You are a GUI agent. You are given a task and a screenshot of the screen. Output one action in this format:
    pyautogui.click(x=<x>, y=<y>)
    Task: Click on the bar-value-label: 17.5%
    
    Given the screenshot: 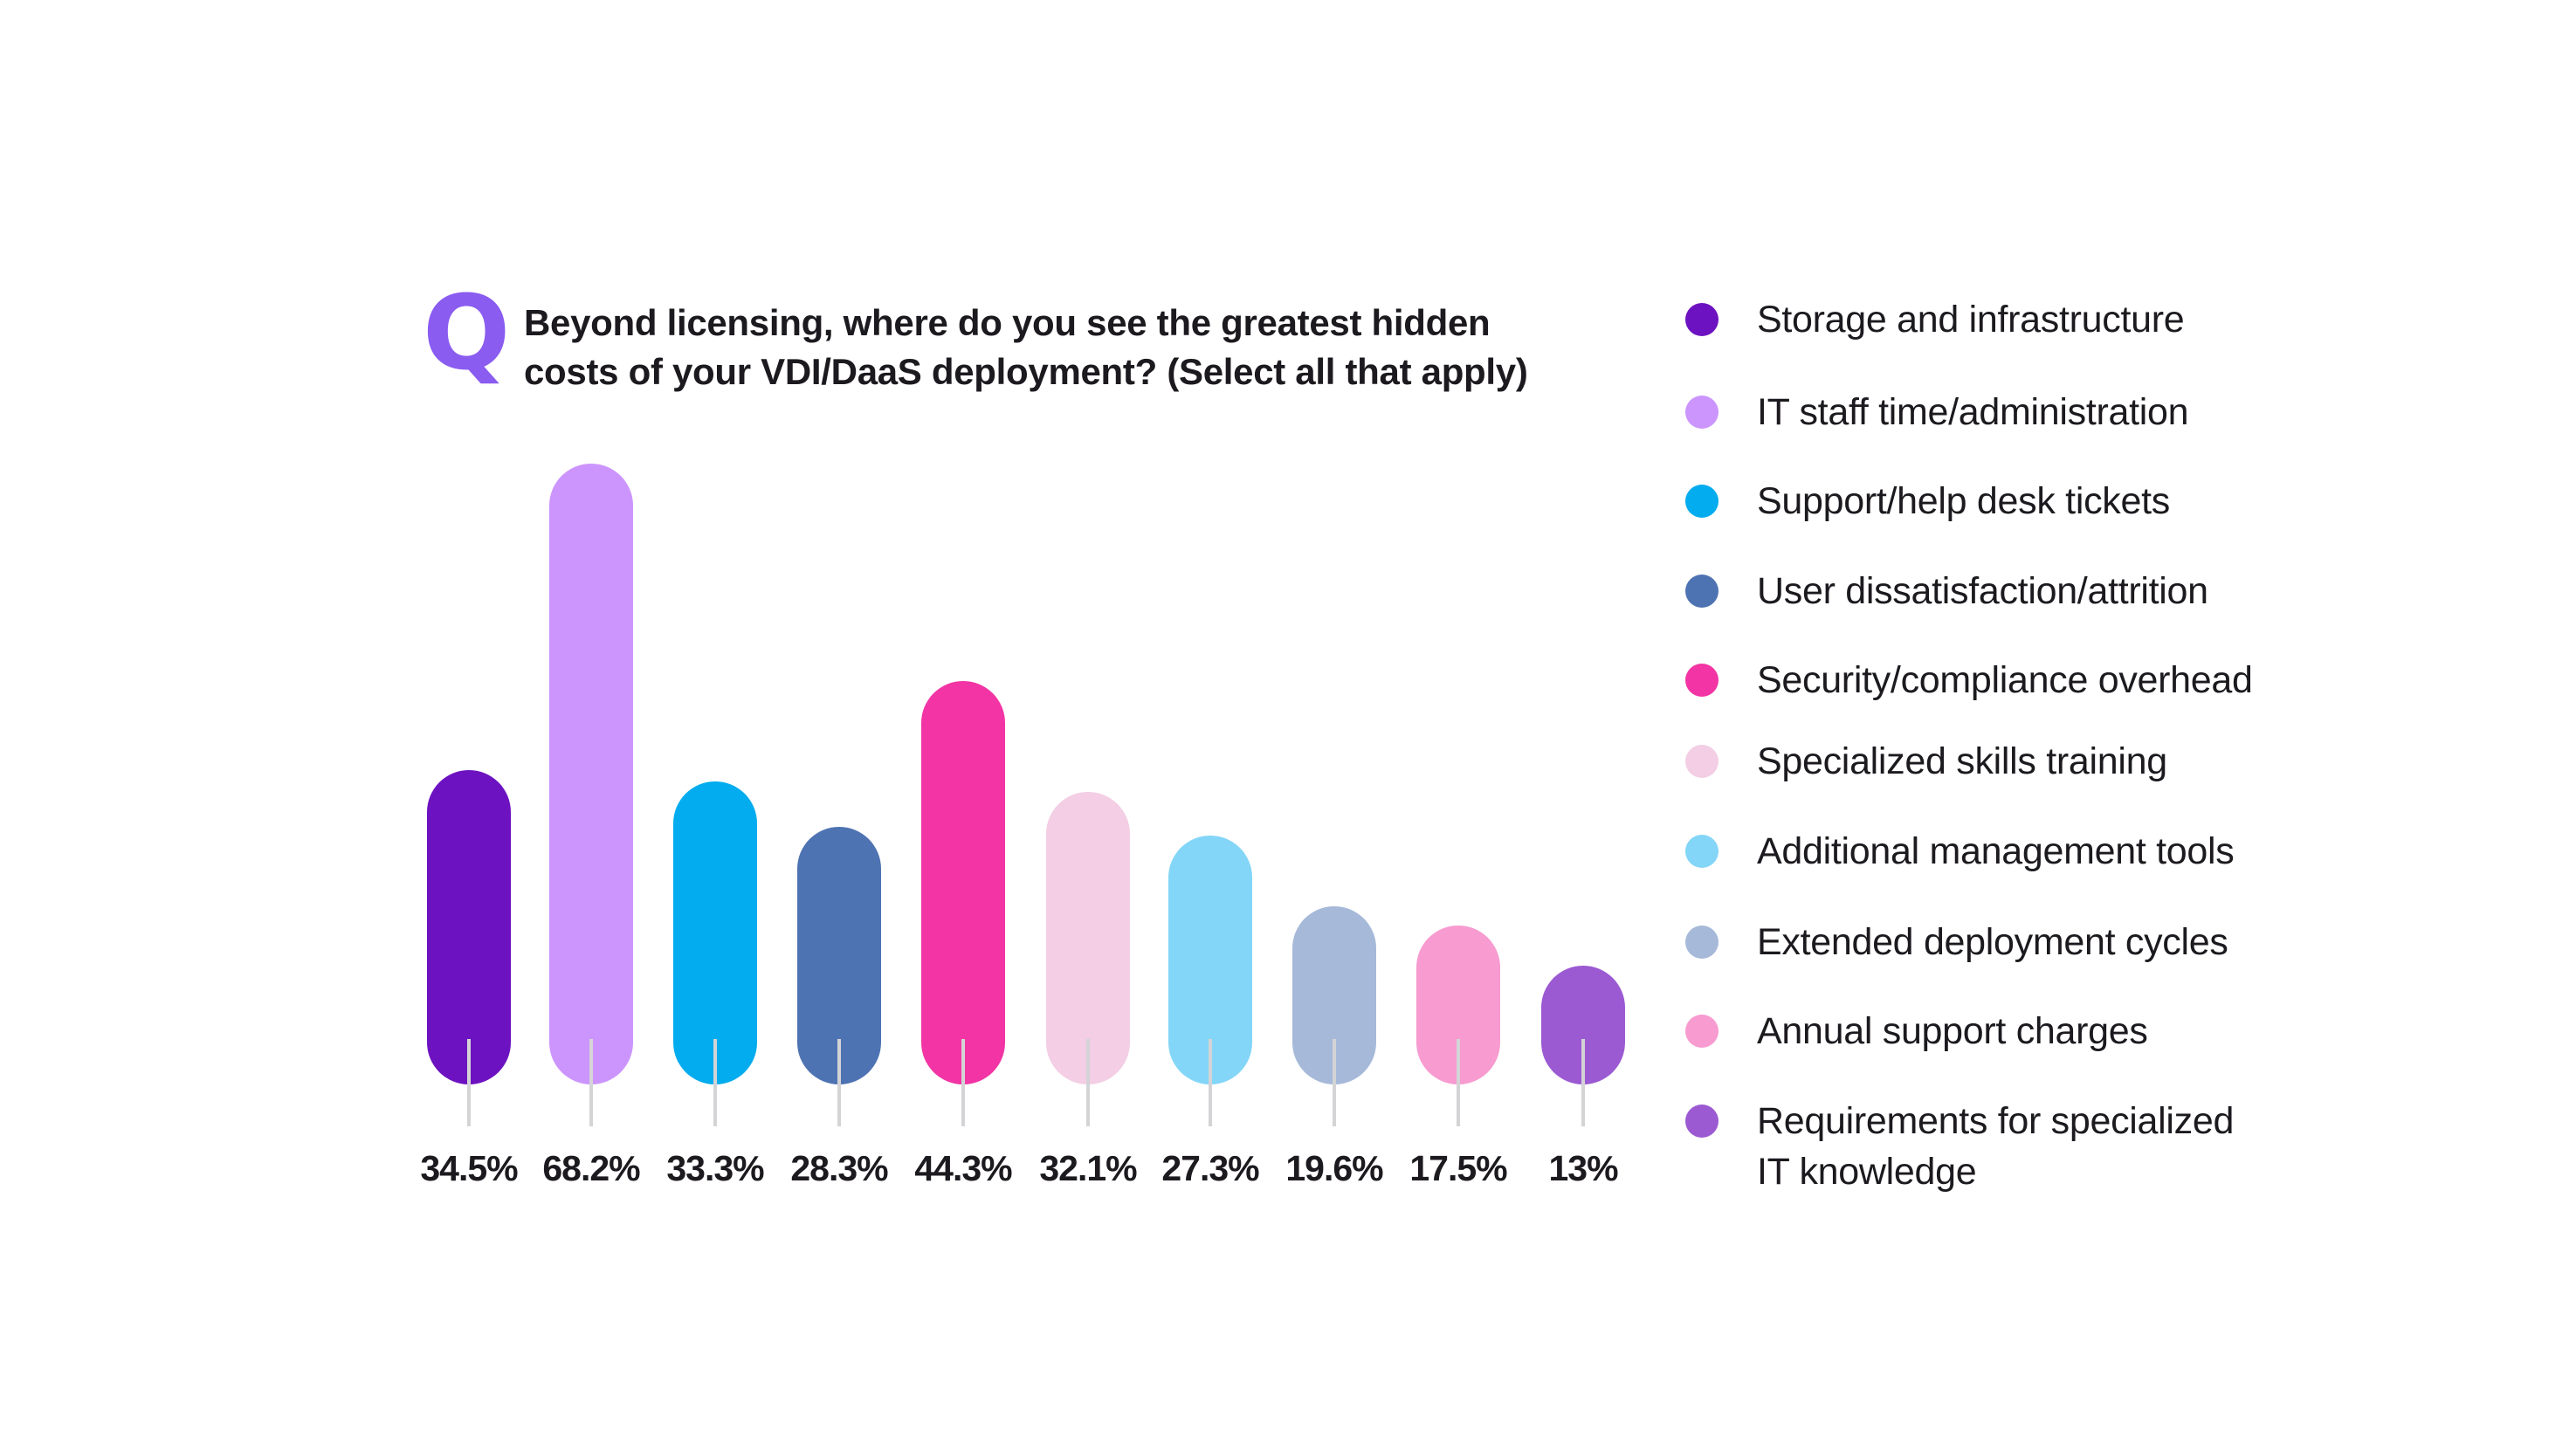 What is the action you would take?
    pyautogui.click(x=1458, y=1168)
    